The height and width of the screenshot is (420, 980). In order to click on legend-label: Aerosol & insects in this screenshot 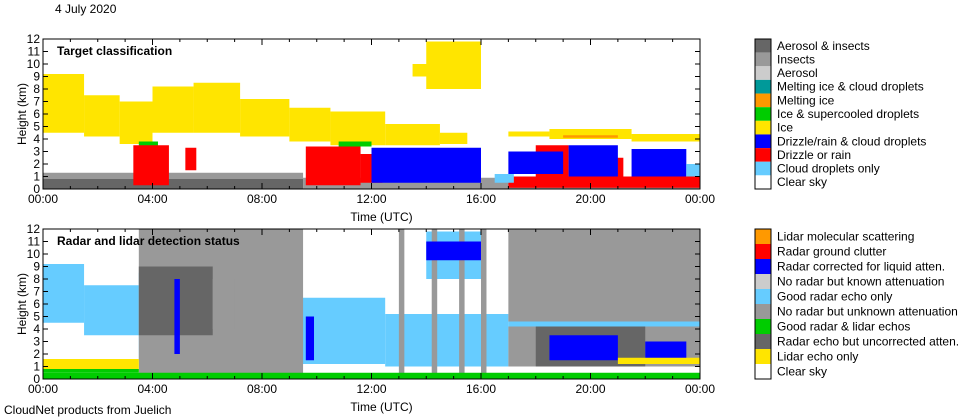, I will do `click(823, 46)`.